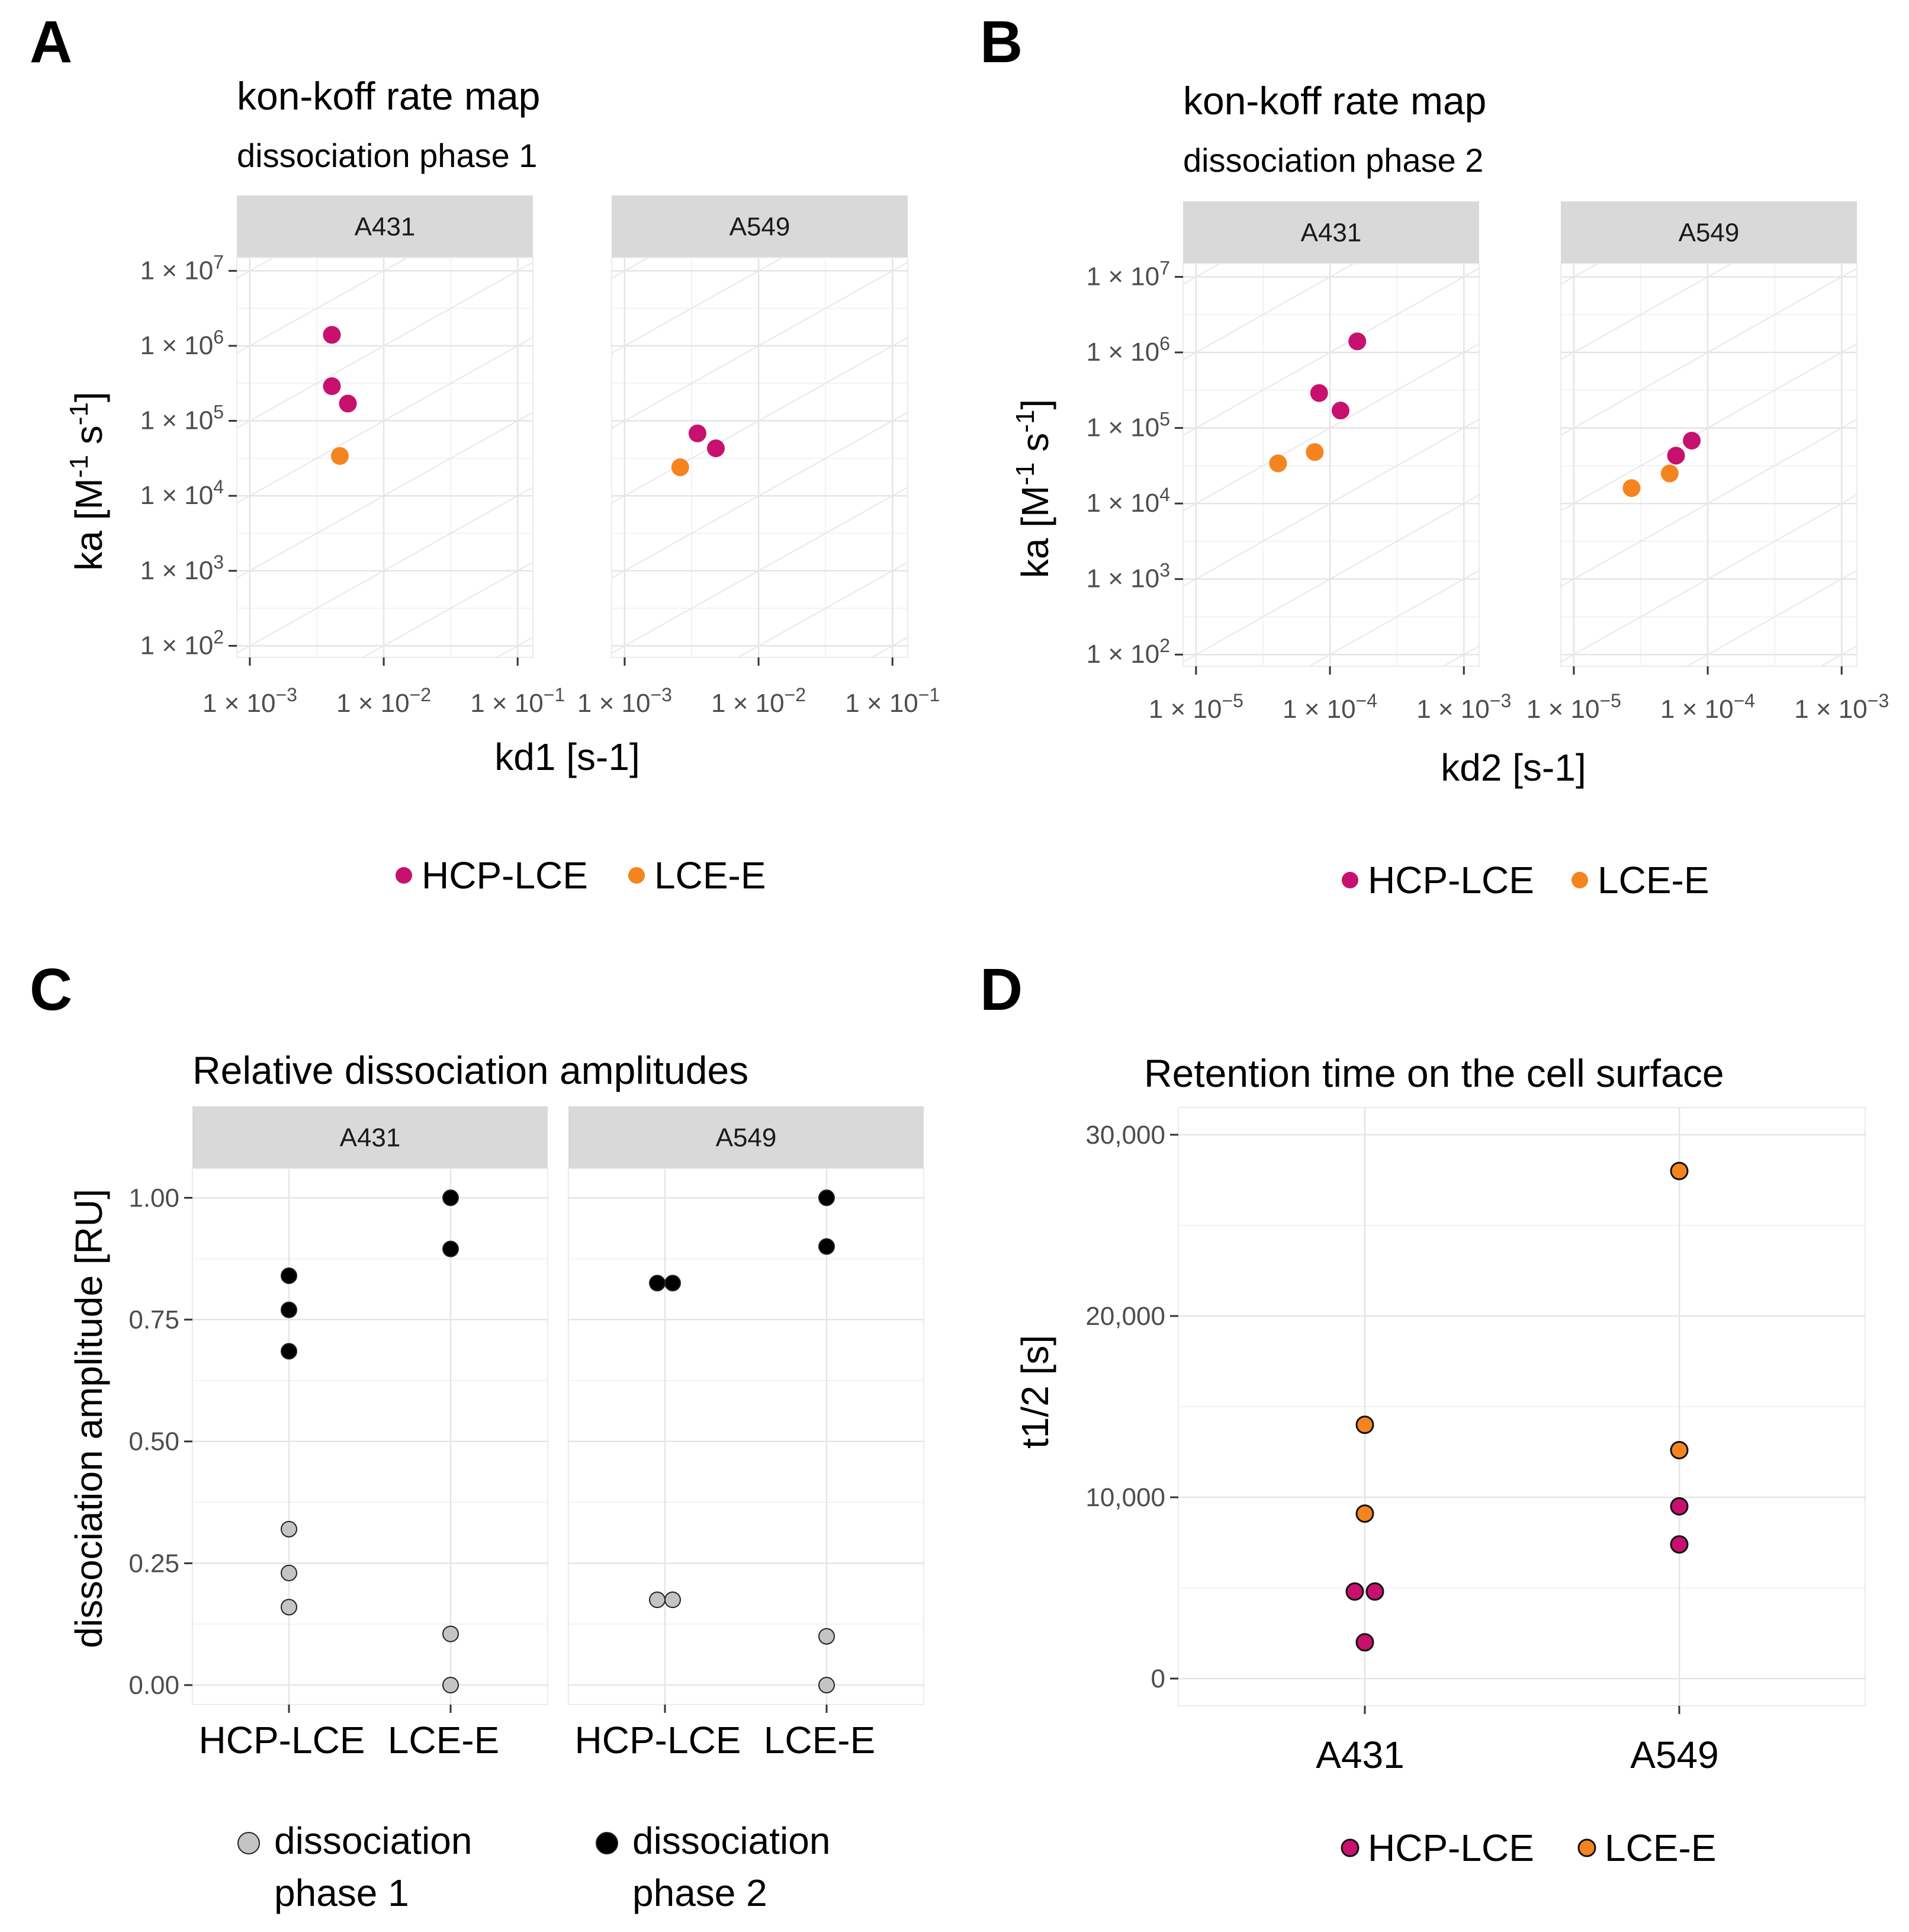 This screenshot has height=1932, width=1909. What do you see at coordinates (383, 701) in the screenshot?
I see `x-tick-label: 1 × 10⁻²` at bounding box center [383, 701].